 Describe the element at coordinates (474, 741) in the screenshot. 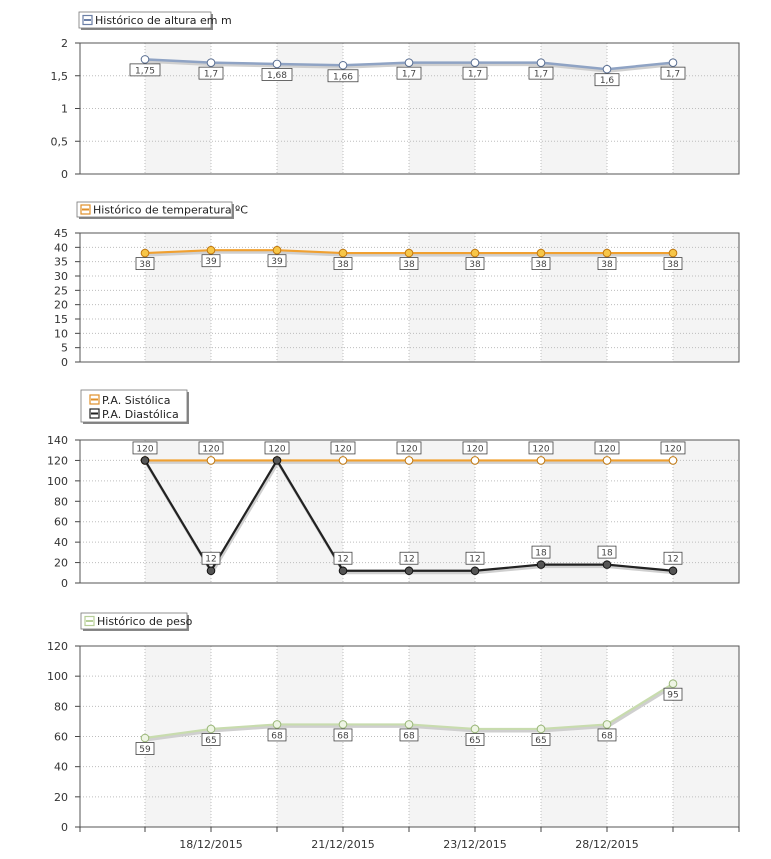

I see `data-label: 65` at that location.